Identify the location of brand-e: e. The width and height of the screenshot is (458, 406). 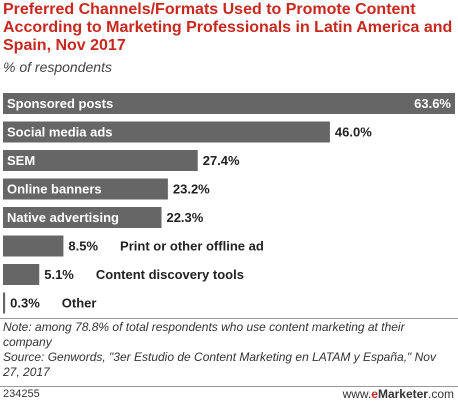
(374, 394).